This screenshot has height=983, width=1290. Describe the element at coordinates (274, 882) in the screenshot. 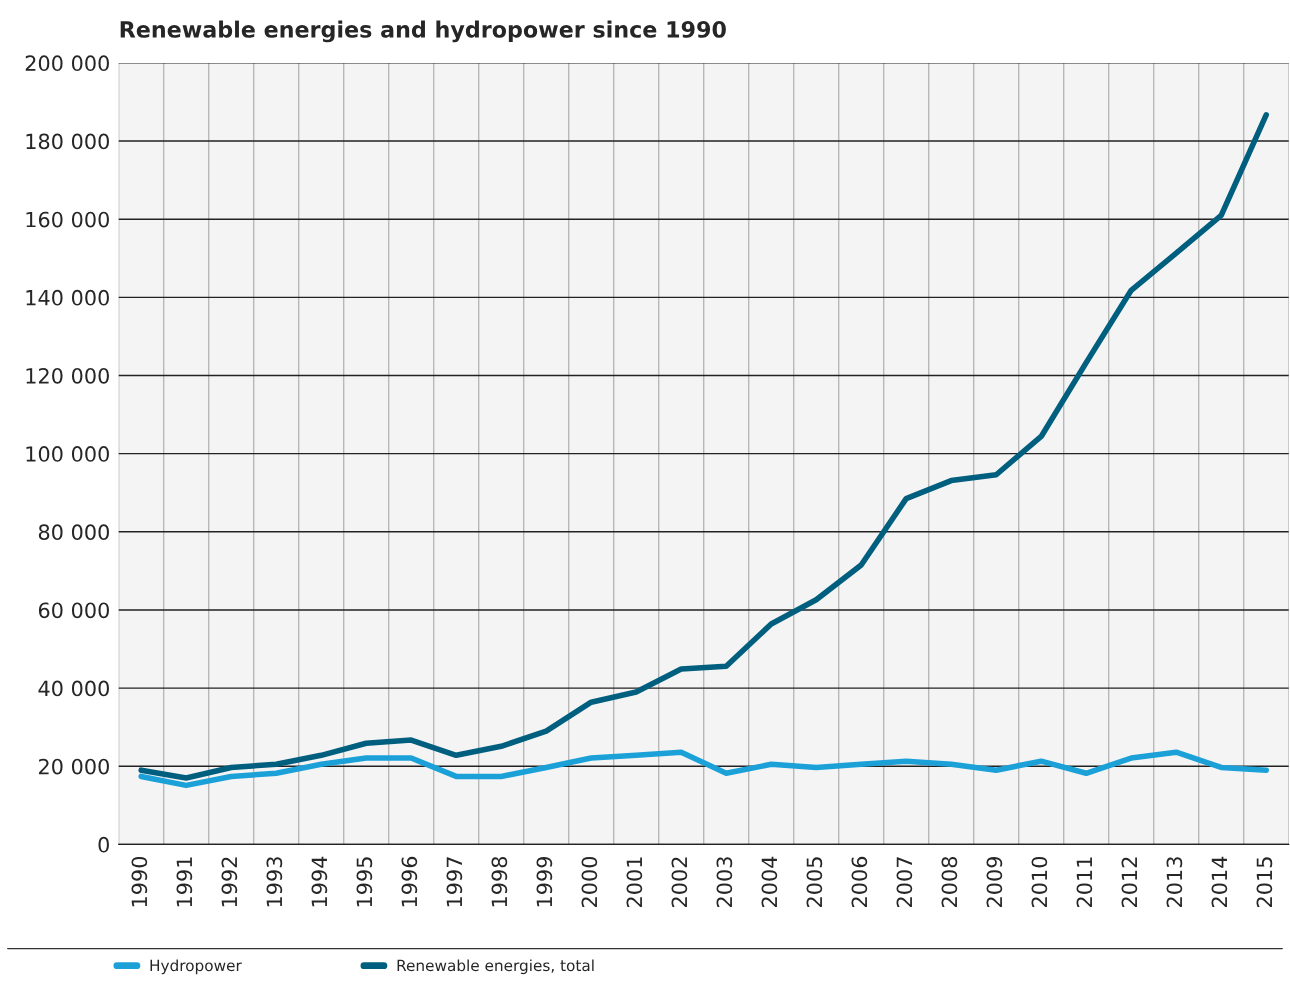

I see `x-tick-label: 1993` at that location.